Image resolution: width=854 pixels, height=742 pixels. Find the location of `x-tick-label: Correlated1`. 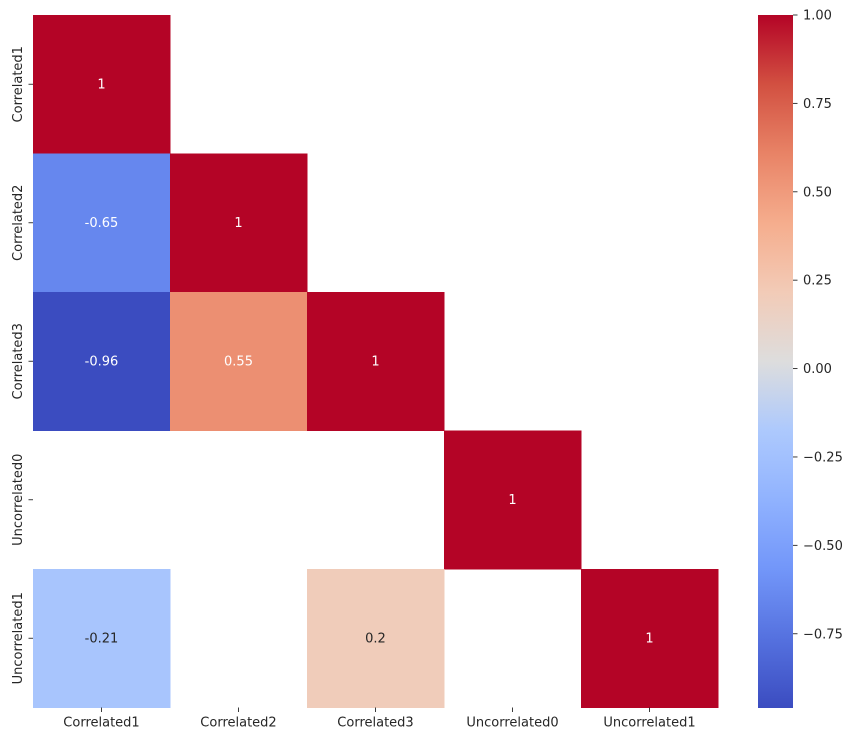

x-tick-label: Correlated1 is located at coordinates (101, 723).